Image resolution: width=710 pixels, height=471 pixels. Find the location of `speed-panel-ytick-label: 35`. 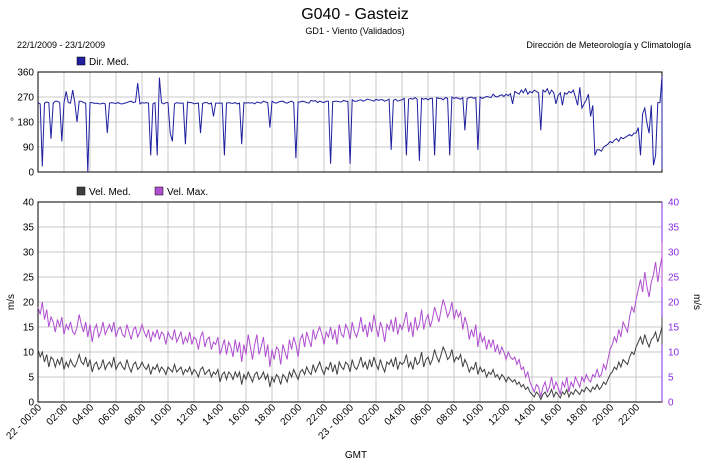

speed-panel-ytick-label: 35 is located at coordinates (29, 228).